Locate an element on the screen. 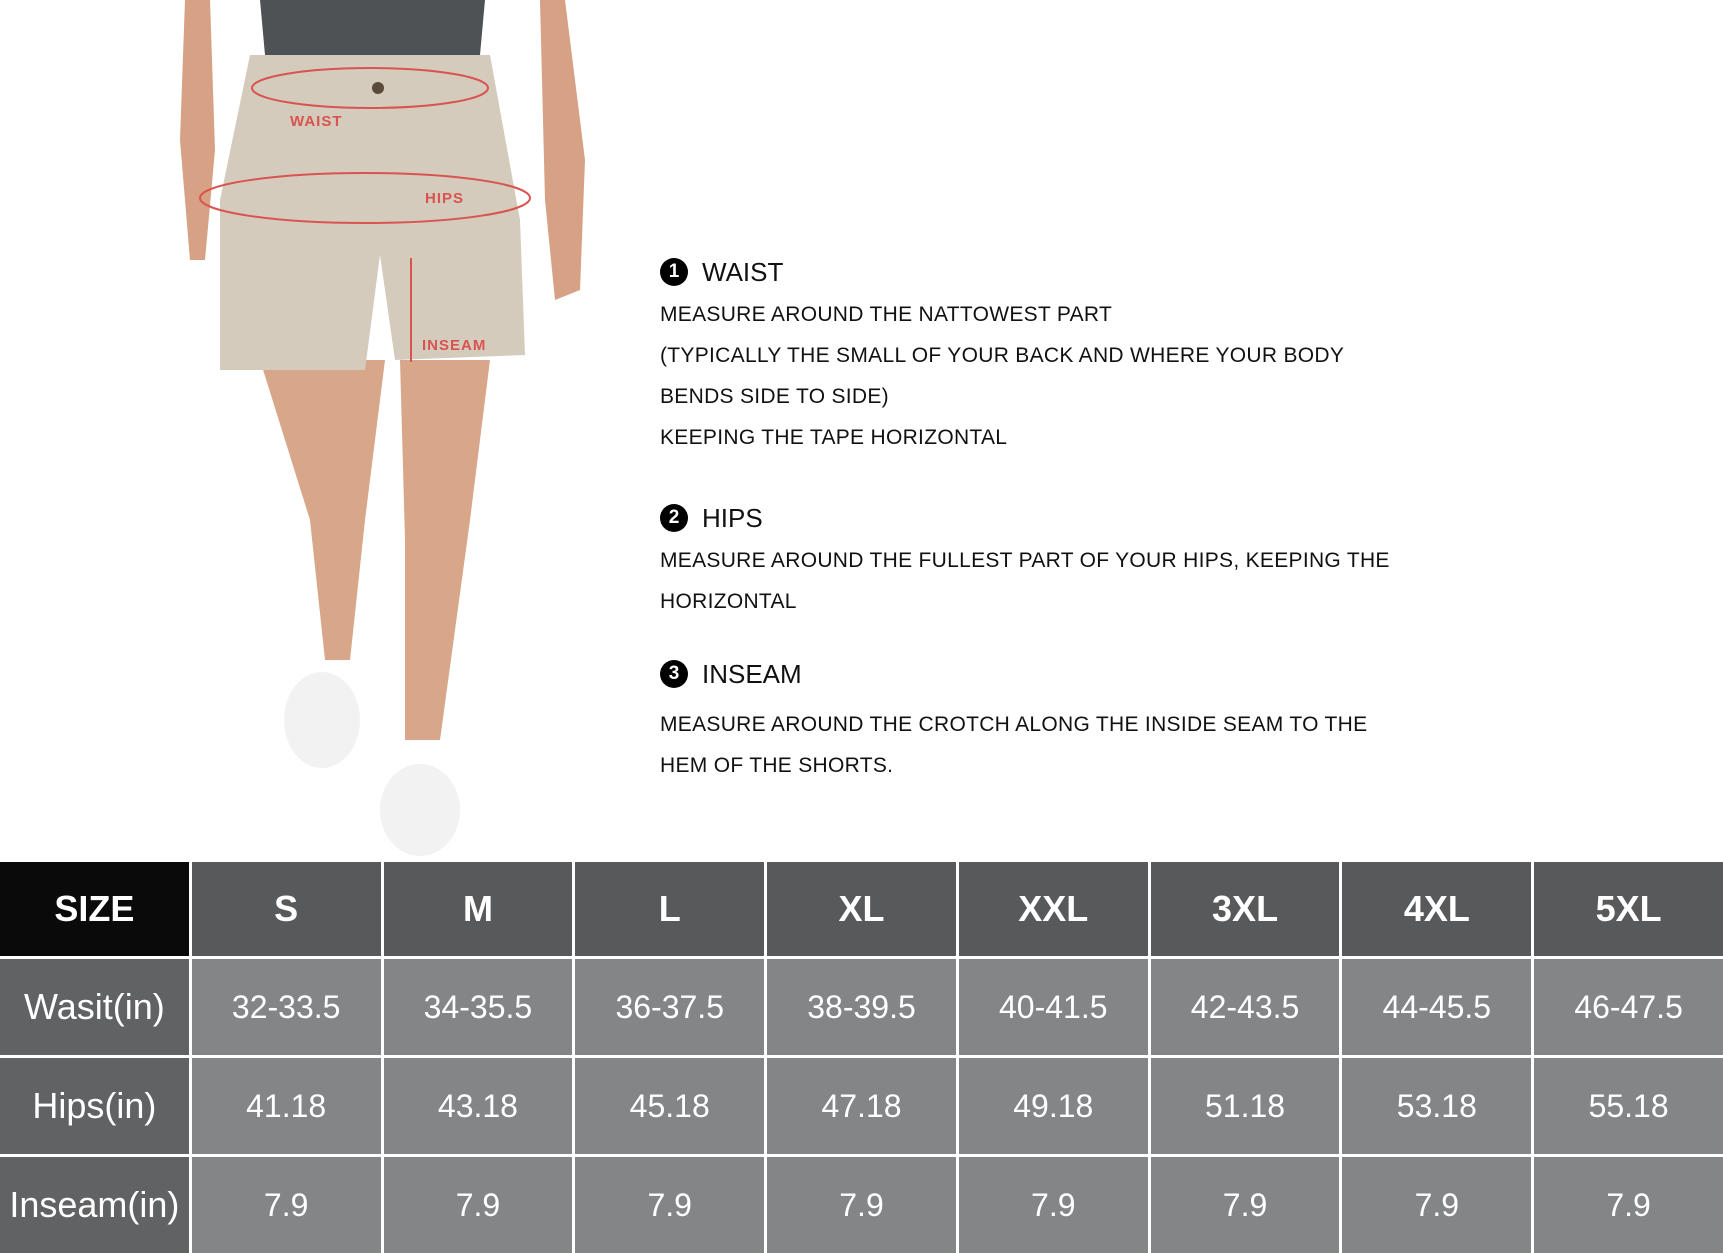 The image size is (1723, 1253). table-cell: 36-37.5 is located at coordinates (670, 1007).